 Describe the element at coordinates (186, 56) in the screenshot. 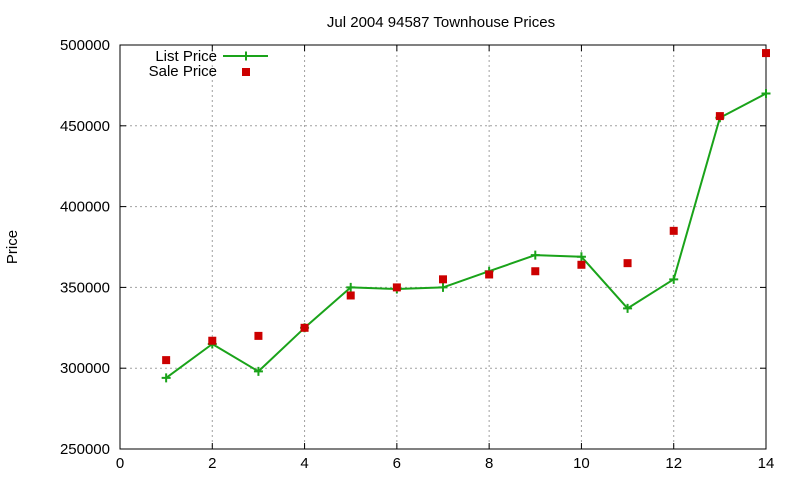

I see `legend-label-list-price: List Price` at that location.